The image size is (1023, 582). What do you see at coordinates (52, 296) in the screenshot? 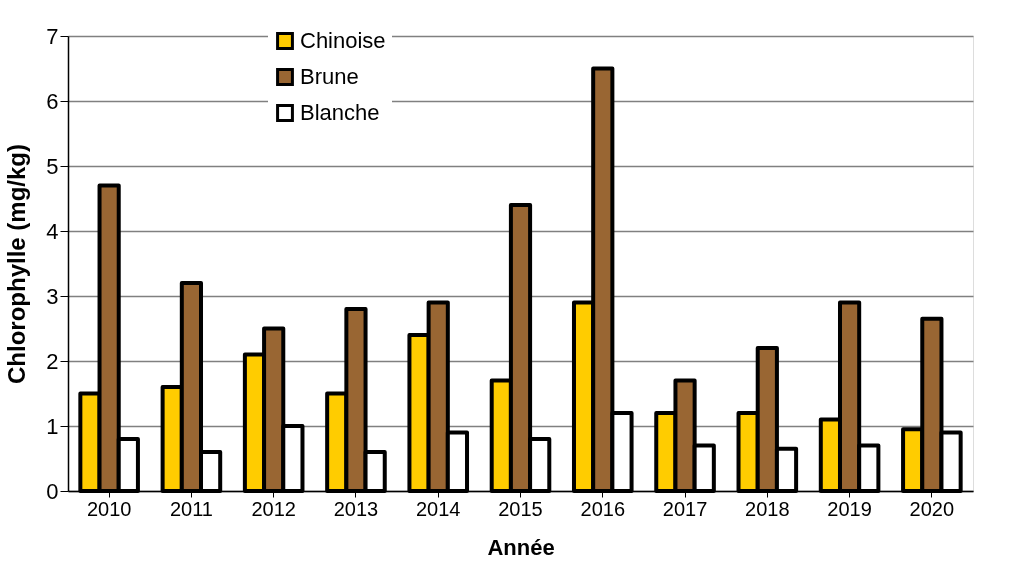
I see `y-tick-label: 3` at bounding box center [52, 296].